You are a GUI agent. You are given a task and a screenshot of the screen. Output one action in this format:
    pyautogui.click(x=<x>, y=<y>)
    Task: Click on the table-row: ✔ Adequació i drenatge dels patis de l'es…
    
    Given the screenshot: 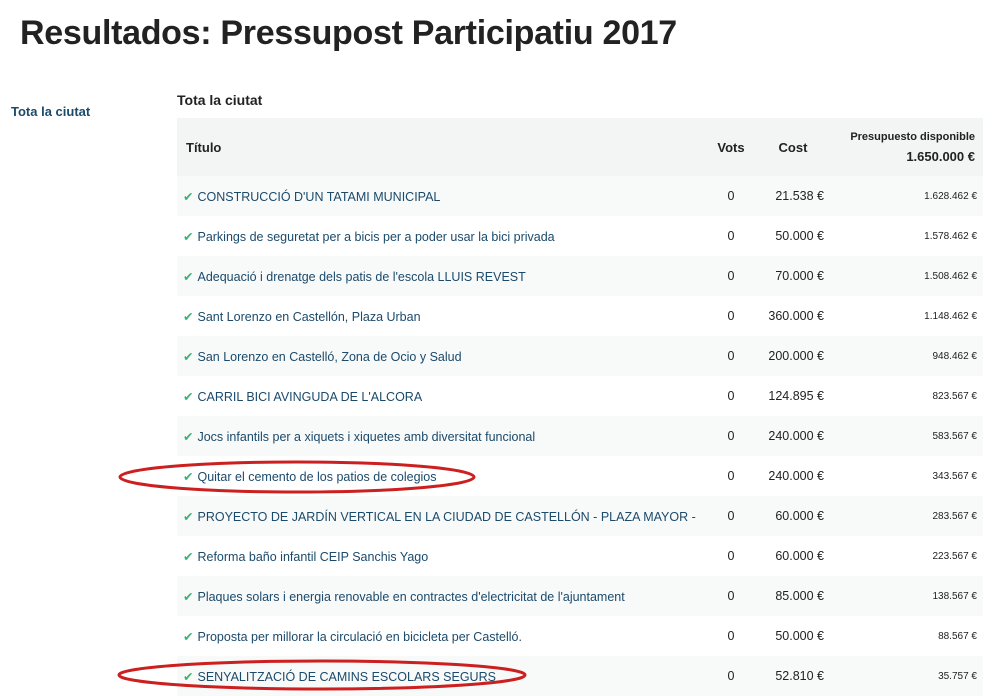 What is the action you would take?
    pyautogui.click(x=580, y=276)
    